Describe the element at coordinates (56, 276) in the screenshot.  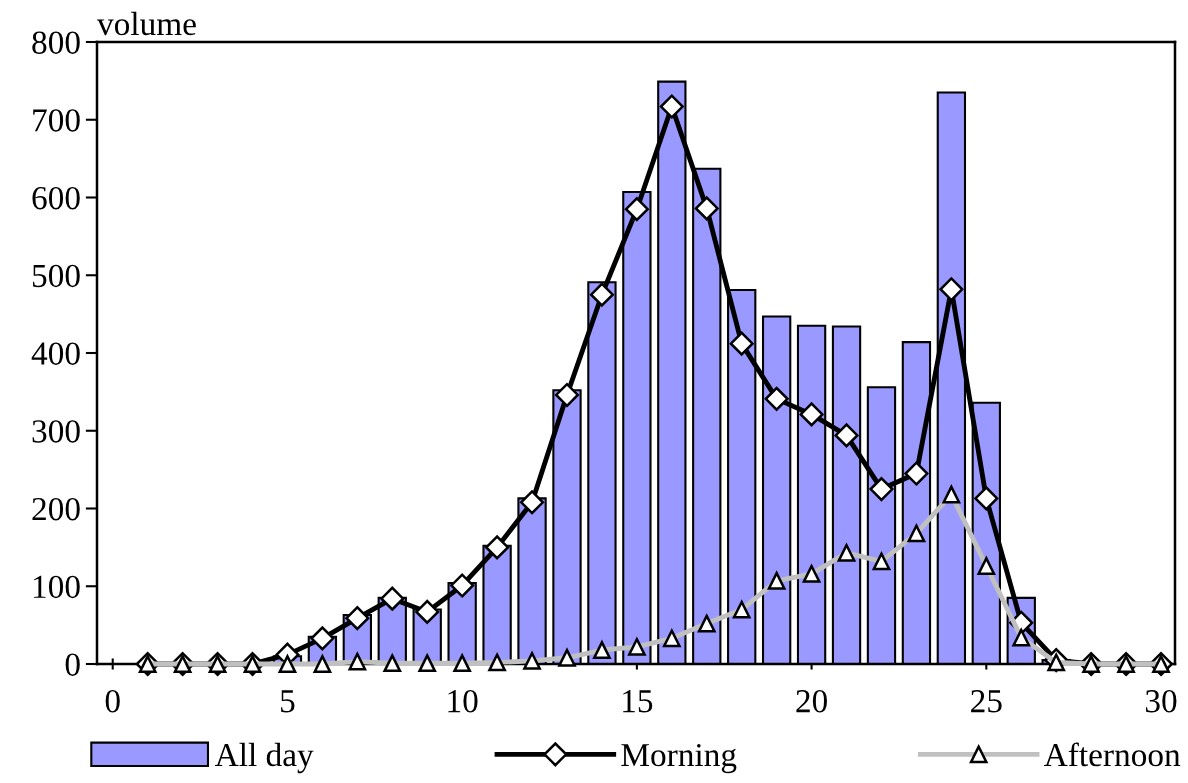
I see `y-tick-label: 500` at that location.